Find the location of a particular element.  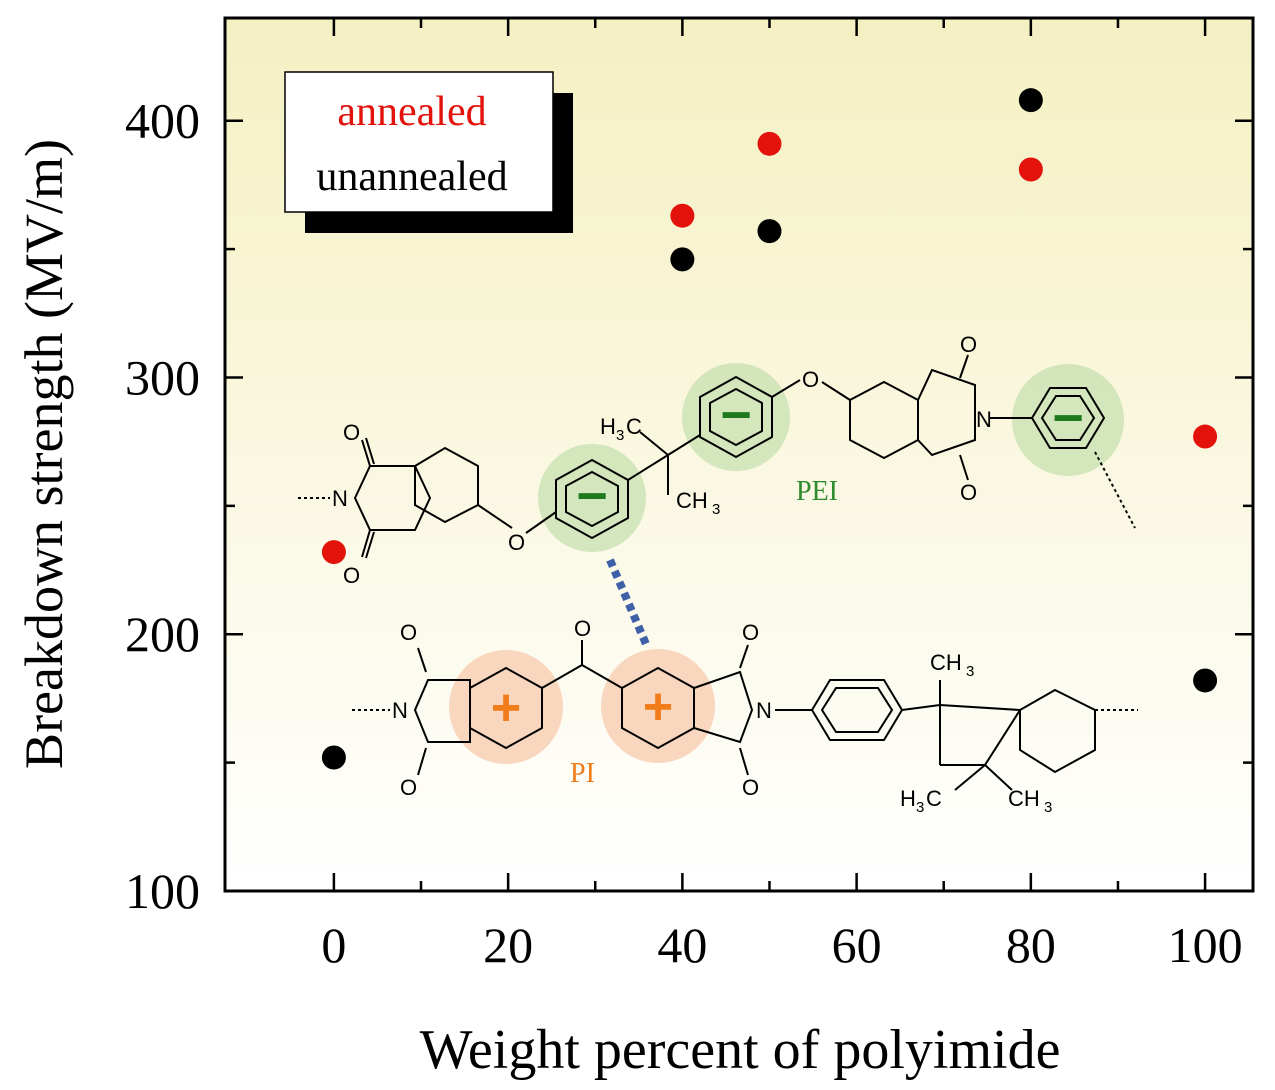

legend-entry-unannealed: unannealed is located at coordinates (411, 177).